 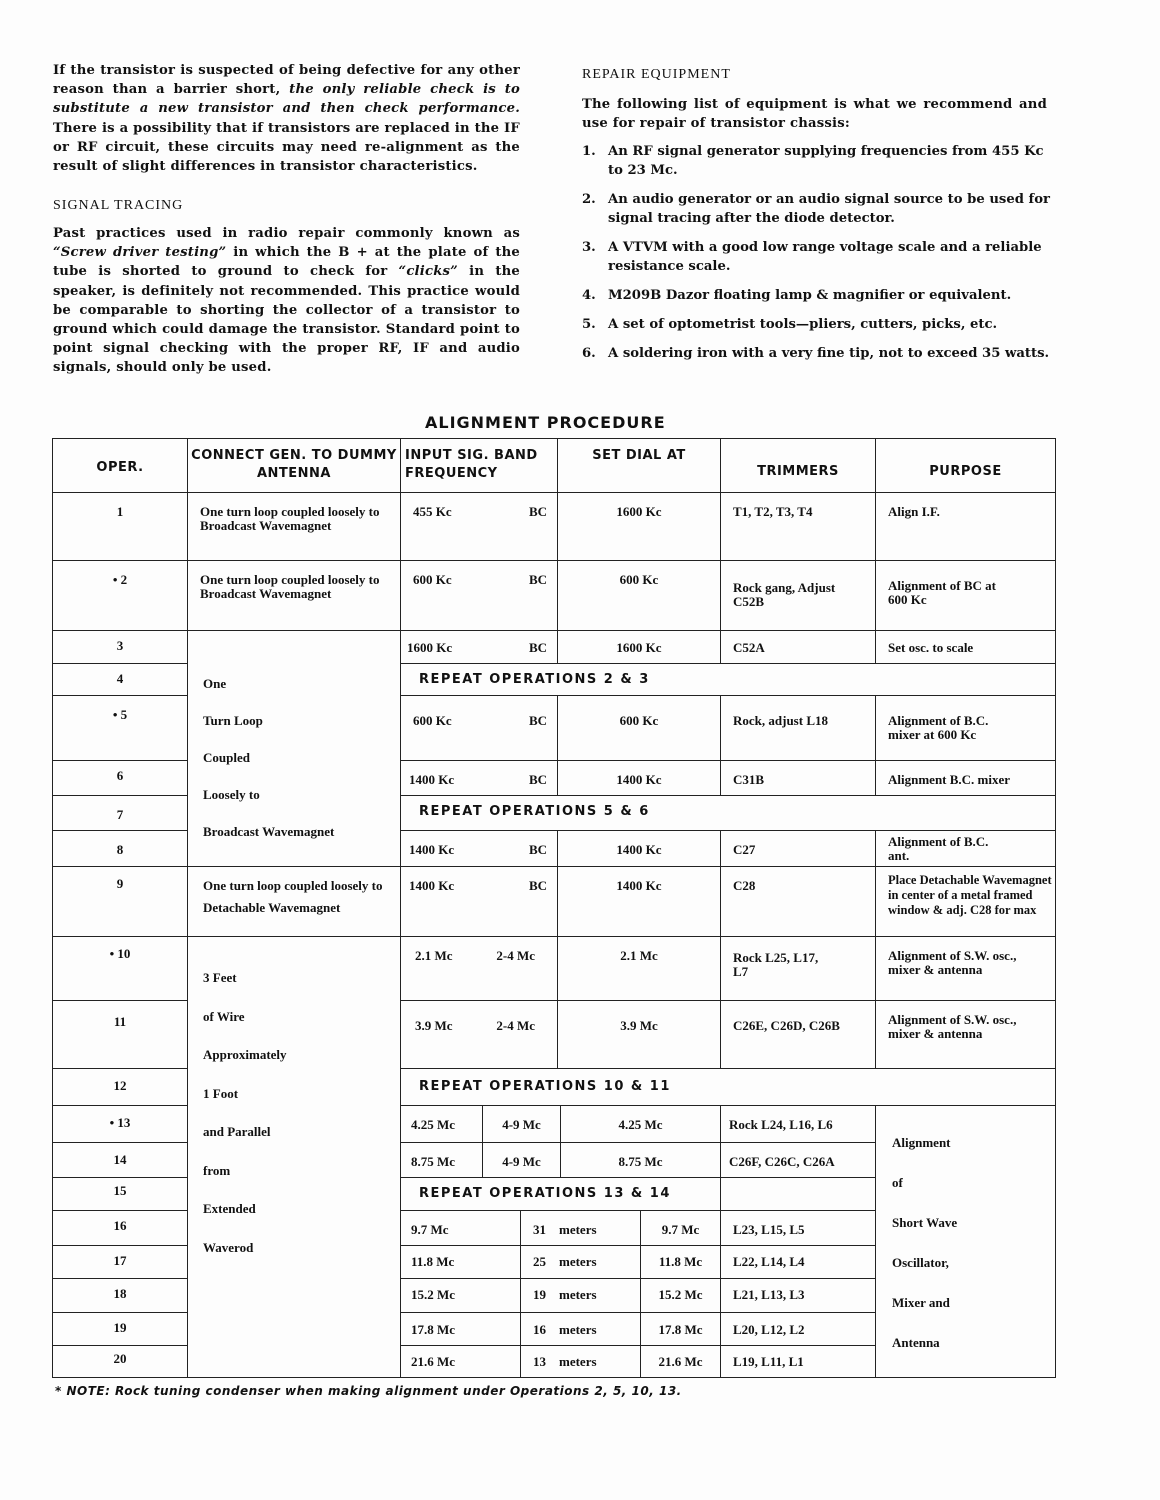 I want to click on connect-line: Broadcast Wavemagnet, so click(x=269, y=831).